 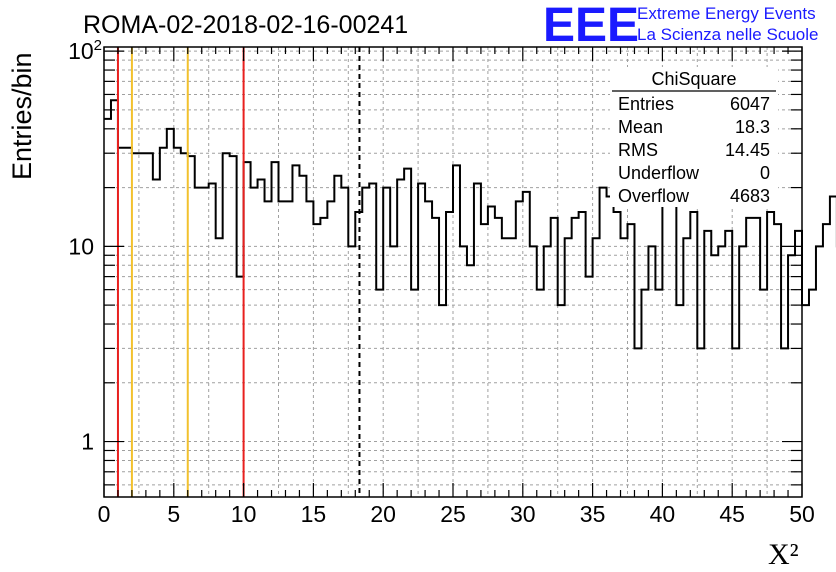 What do you see at coordinates (591, 26) in the screenshot?
I see `eee-logo-mark: EEE` at bounding box center [591, 26].